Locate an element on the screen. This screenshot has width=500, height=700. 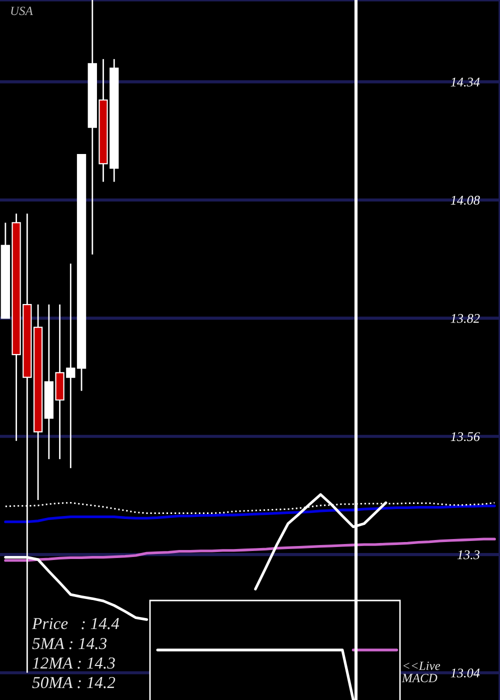
annotation: Price : 14.4 is located at coordinates (76, 624).